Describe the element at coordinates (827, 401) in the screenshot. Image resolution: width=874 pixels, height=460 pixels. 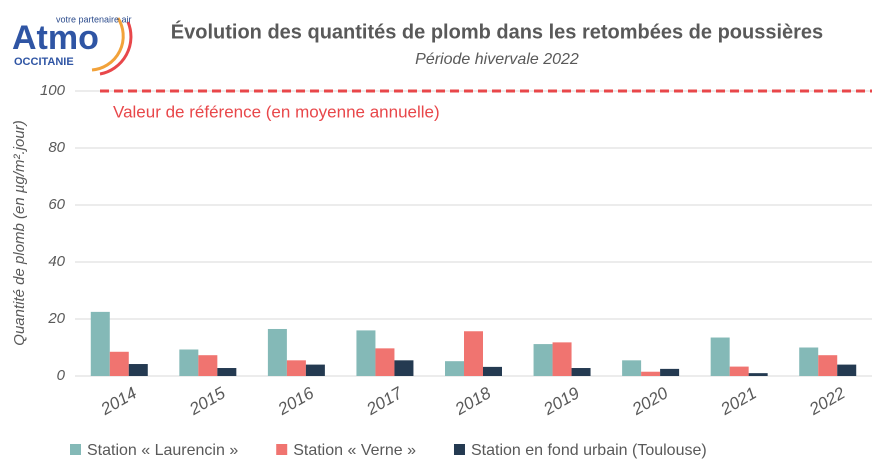
I see `x-tick-label: 2022` at that location.